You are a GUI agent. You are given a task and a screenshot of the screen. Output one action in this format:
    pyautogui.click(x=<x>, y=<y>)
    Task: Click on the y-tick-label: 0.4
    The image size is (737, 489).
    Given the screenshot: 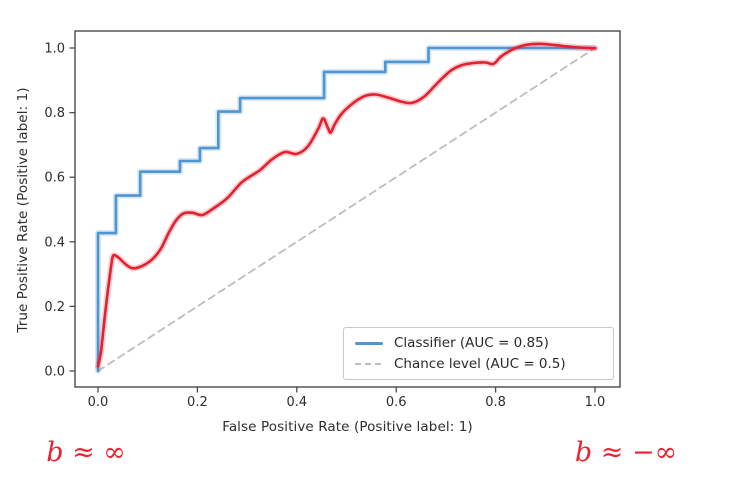 What is the action you would take?
    pyautogui.click(x=54, y=242)
    